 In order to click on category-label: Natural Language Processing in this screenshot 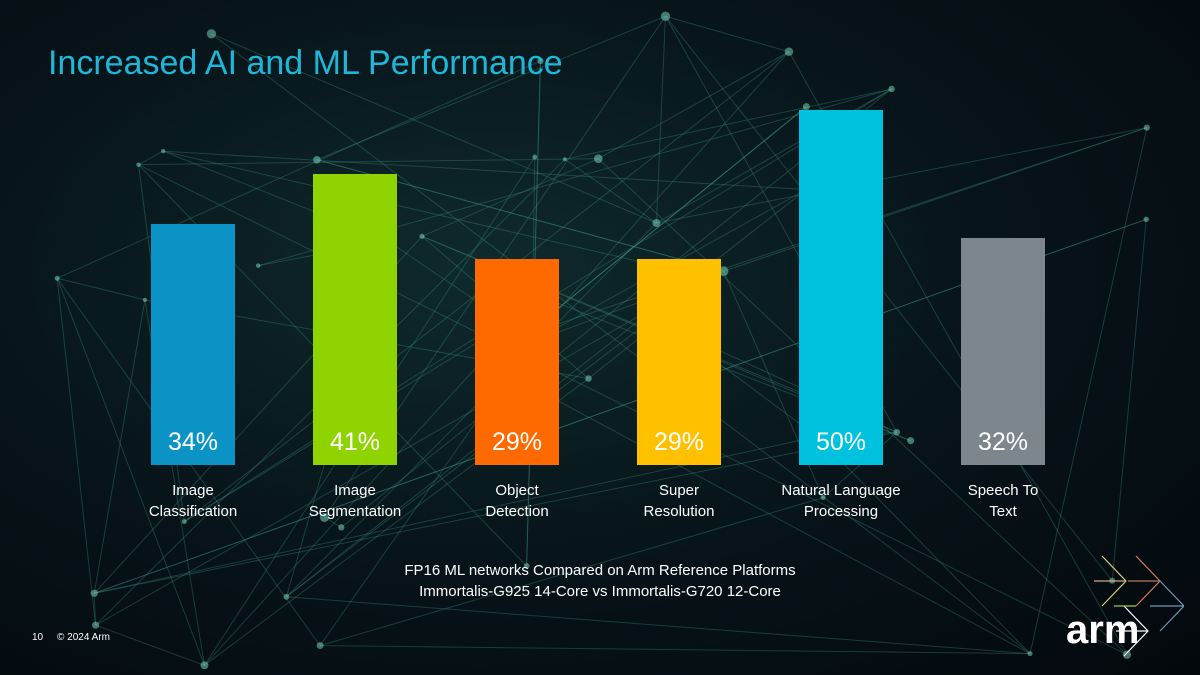, I will do `click(841, 501)`.